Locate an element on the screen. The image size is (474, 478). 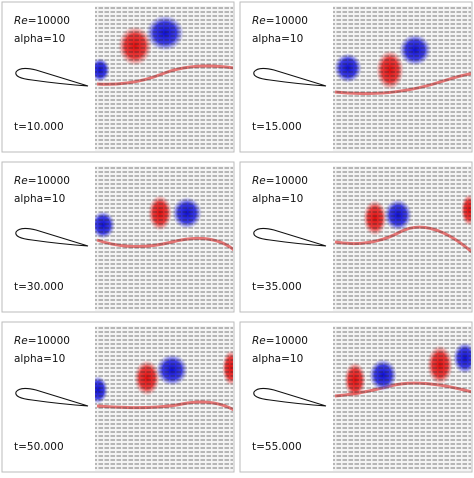
time-label: t=30.000 is located at coordinates (39, 287).